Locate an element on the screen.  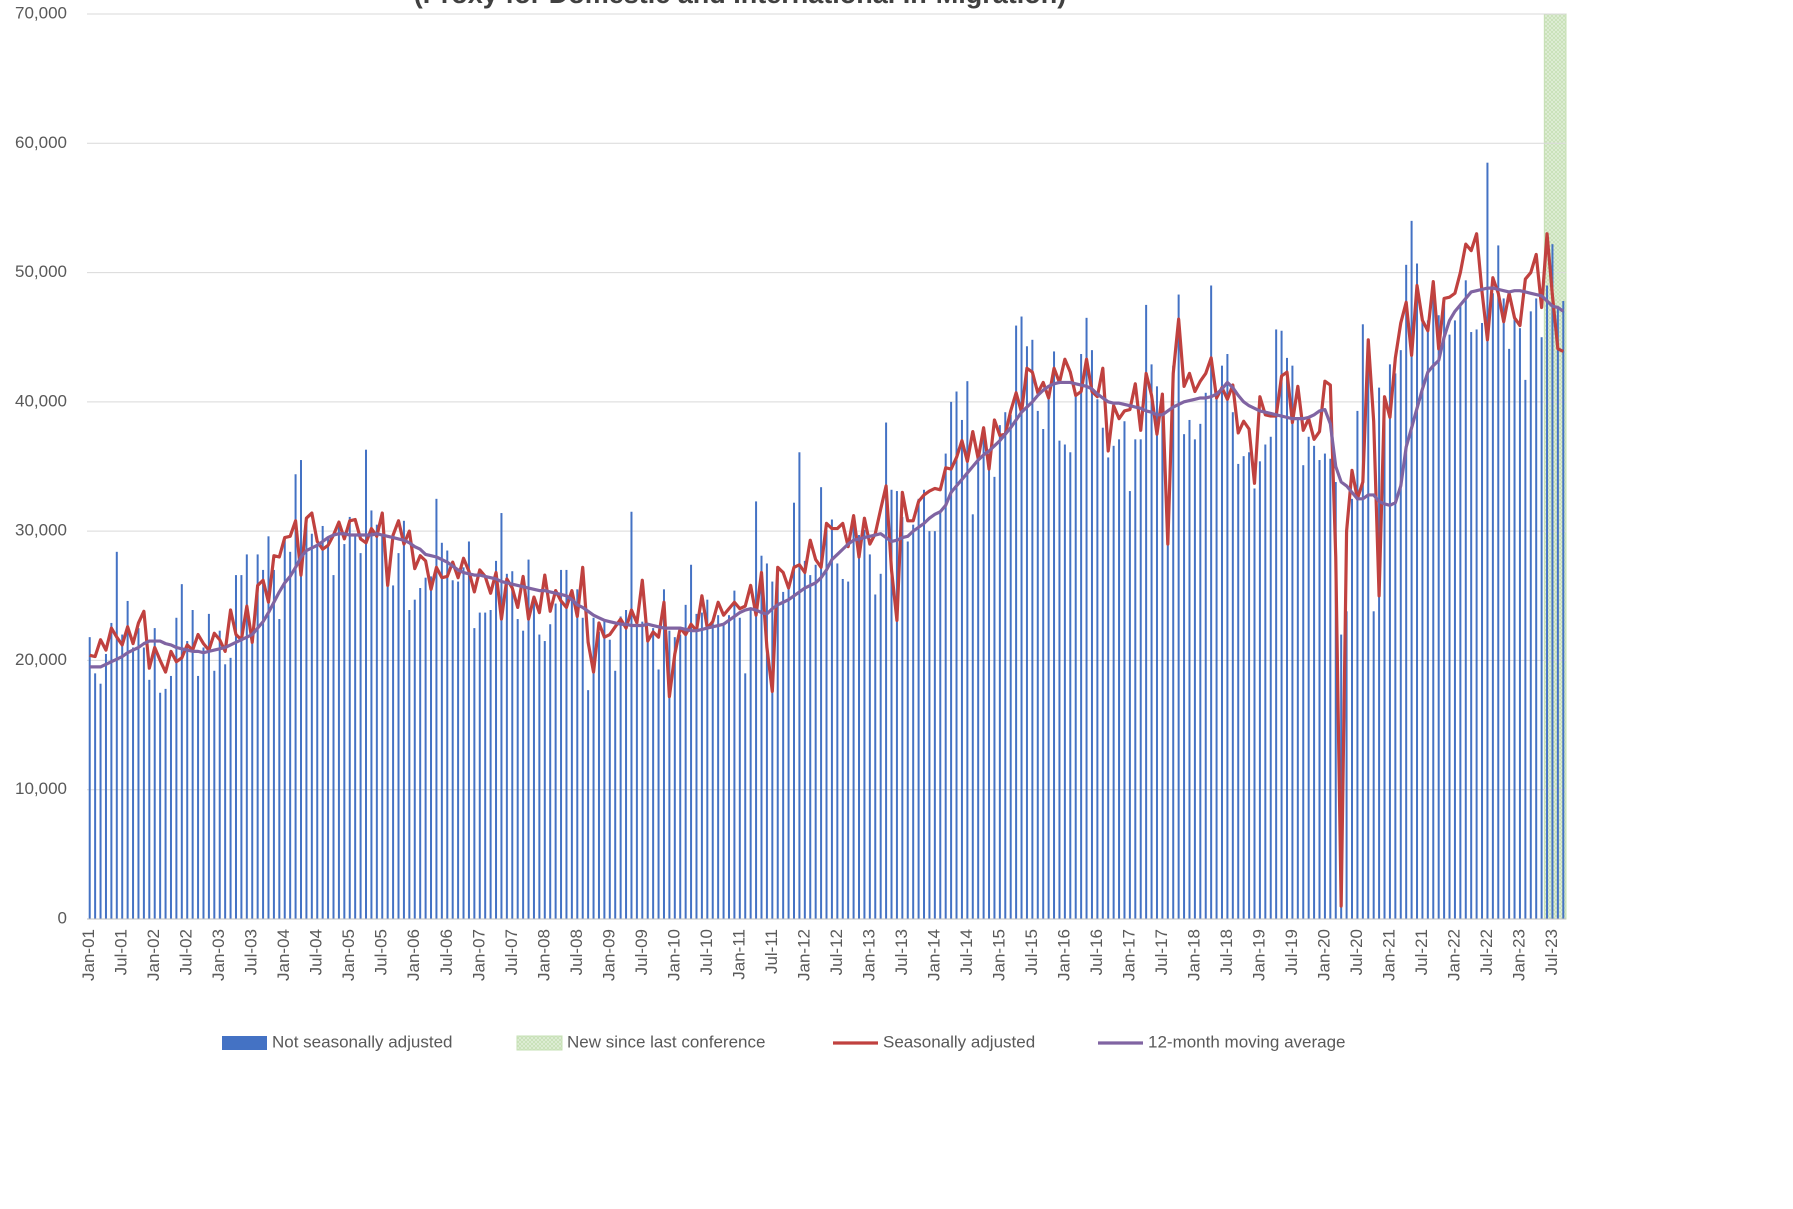
x-tick-label: Jul-18 is located at coordinates (1226, 952).